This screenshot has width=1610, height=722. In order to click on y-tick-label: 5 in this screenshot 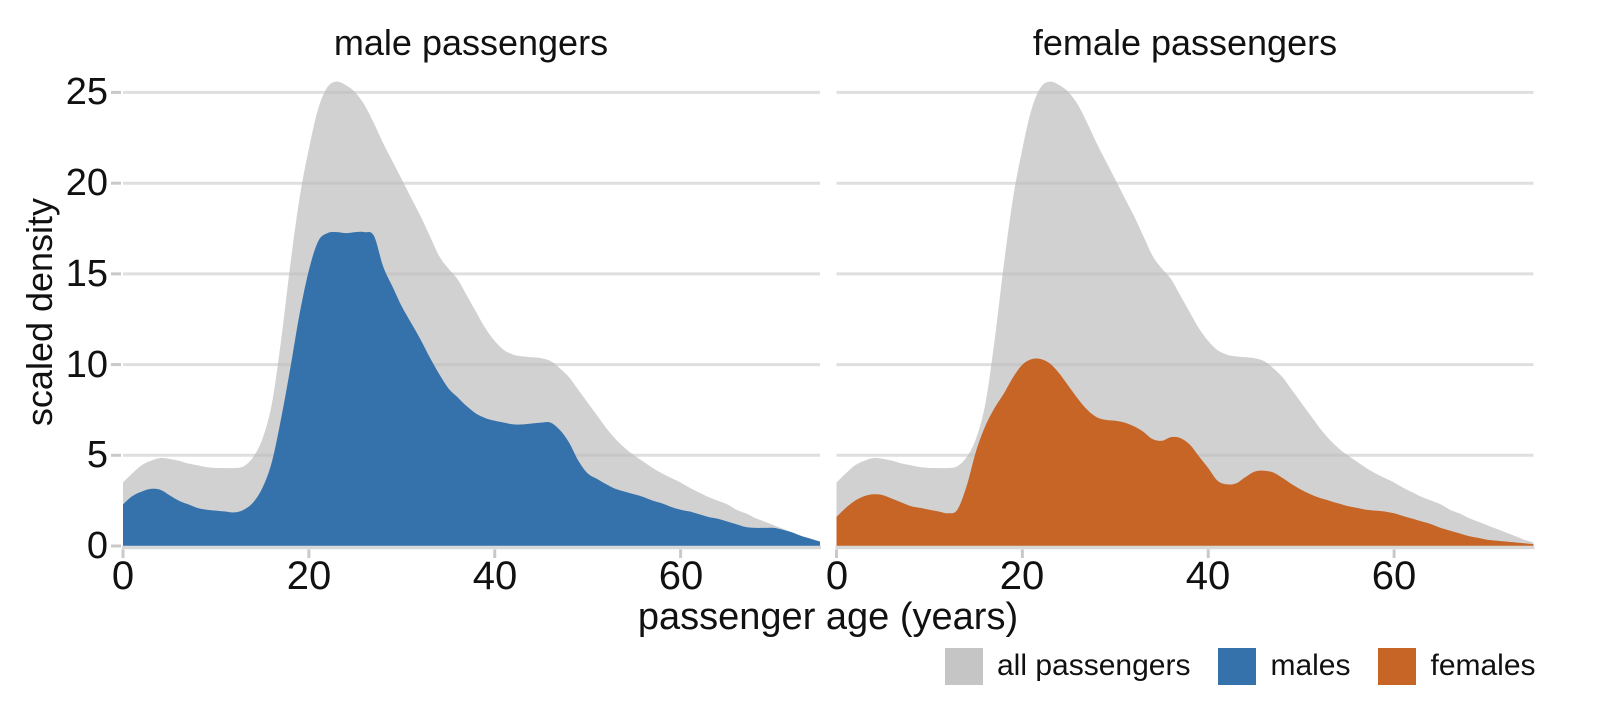, I will do `click(97, 455)`.